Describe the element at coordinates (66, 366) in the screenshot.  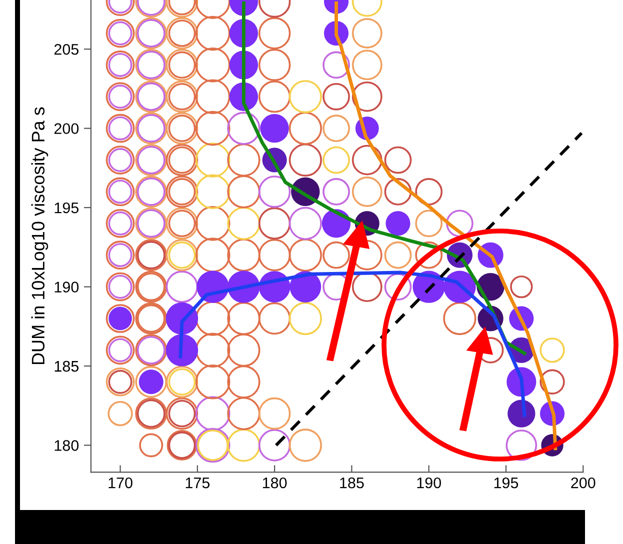
I see `y-tick-label: 185` at that location.